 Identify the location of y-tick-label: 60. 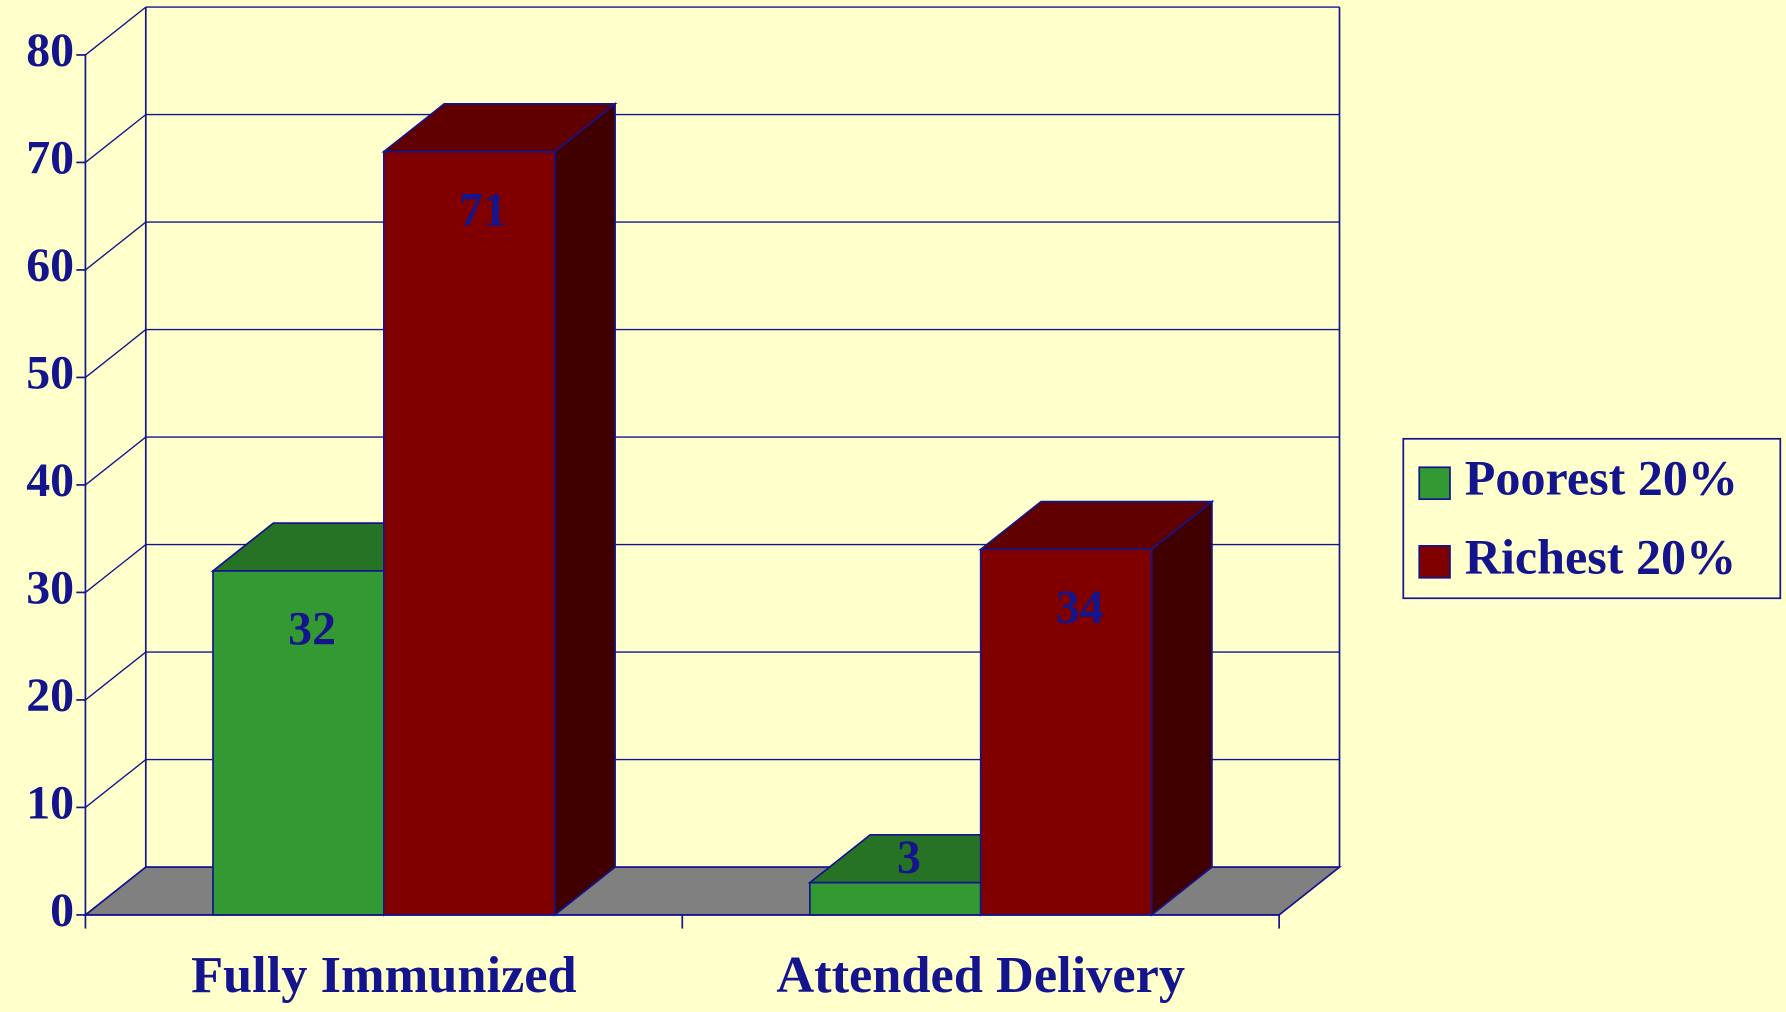
(50, 265).